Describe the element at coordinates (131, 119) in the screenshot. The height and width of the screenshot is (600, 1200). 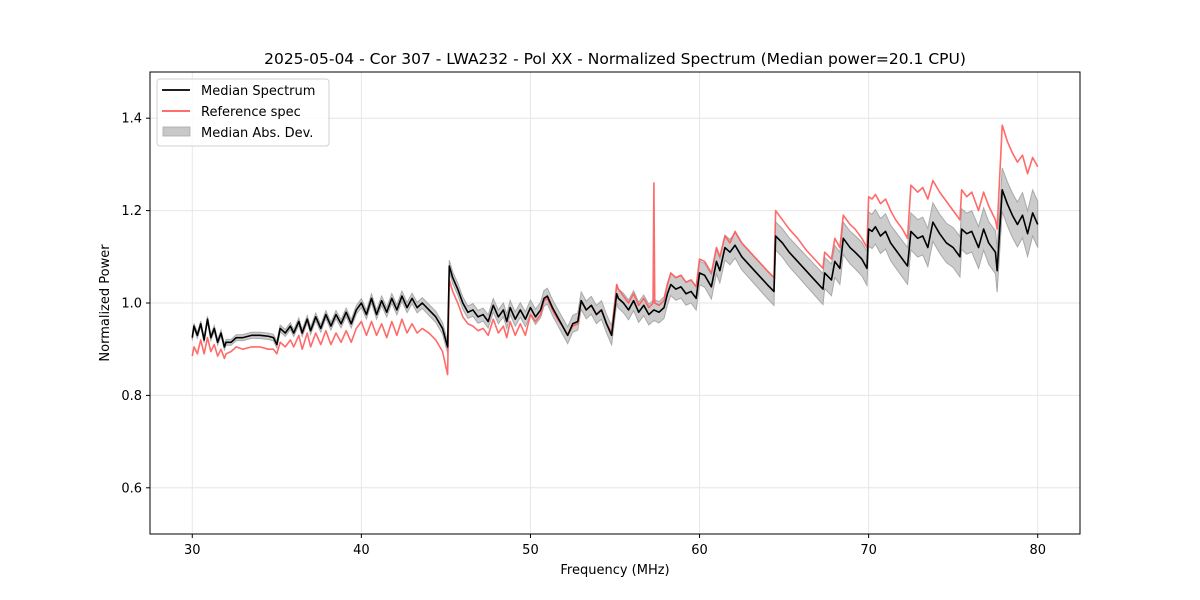
I see `y-tick-label: 1.4` at that location.